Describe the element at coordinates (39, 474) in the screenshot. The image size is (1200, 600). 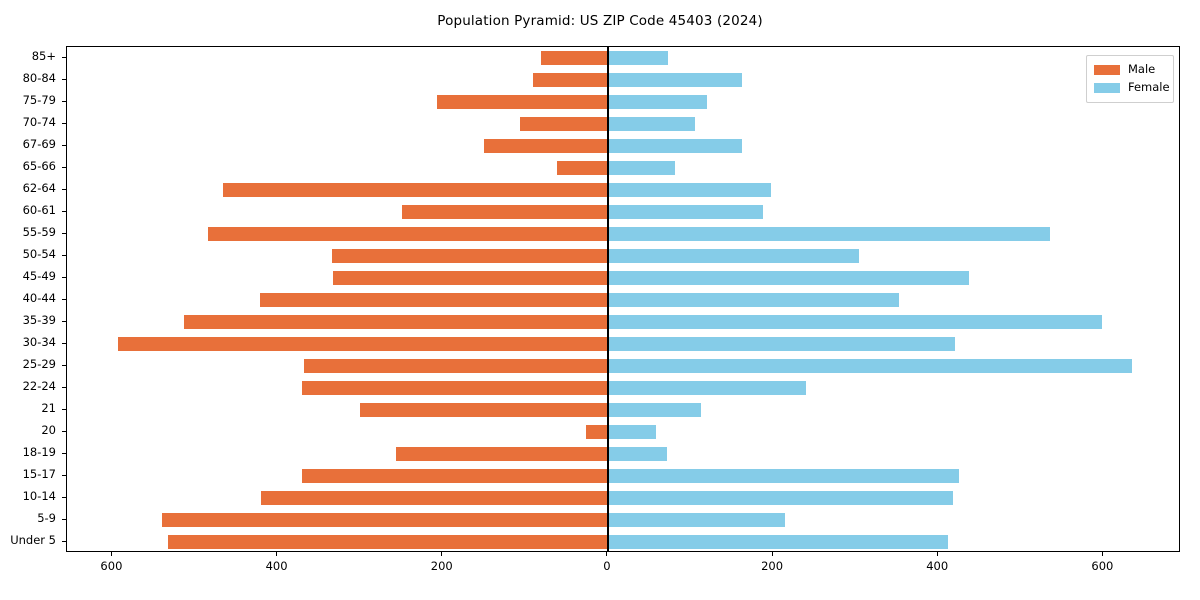
I see `y-tick-label-15-17: 15-17` at that location.